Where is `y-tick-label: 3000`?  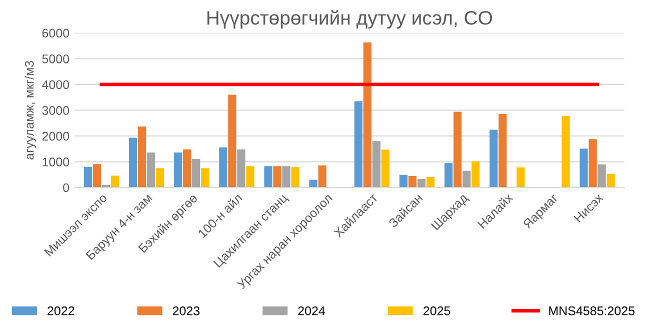
y-tick-label: 3000 is located at coordinates (56, 110).